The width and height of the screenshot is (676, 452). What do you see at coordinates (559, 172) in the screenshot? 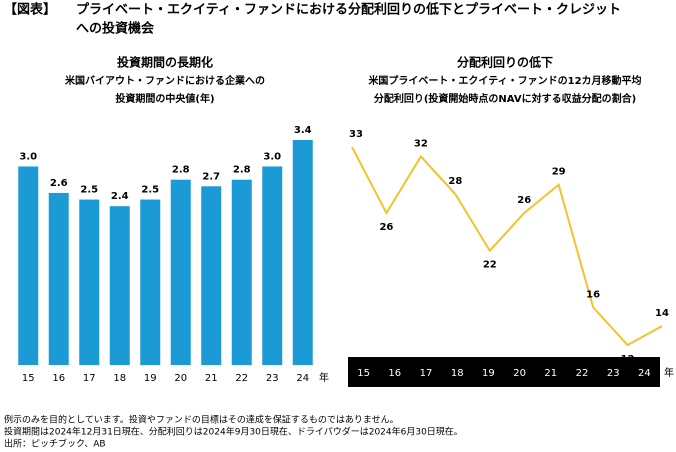
I see `value-label: 29` at bounding box center [559, 172].